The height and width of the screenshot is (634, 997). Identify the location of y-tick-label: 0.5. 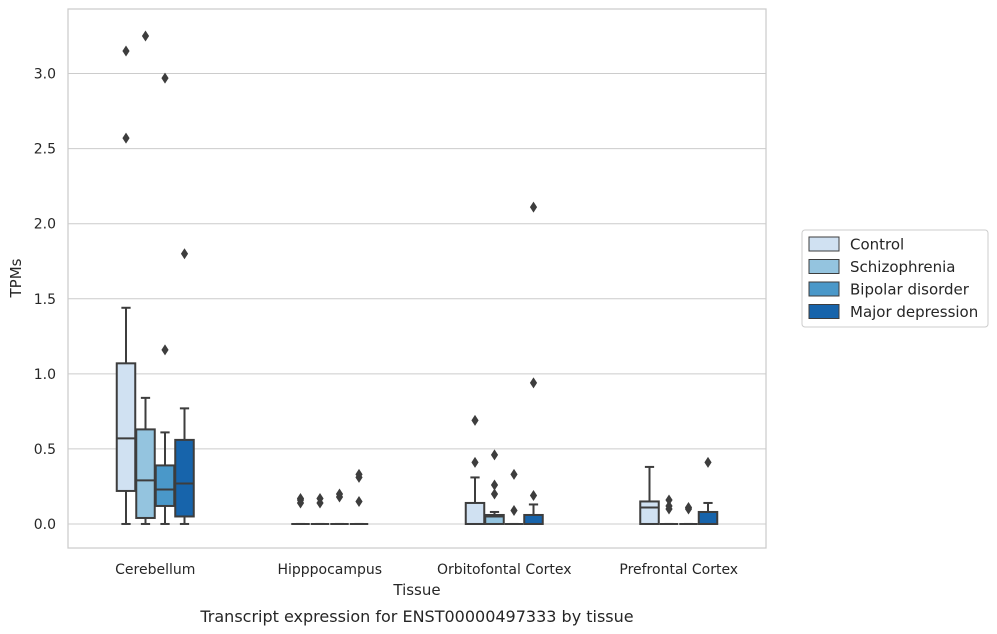
(45, 450).